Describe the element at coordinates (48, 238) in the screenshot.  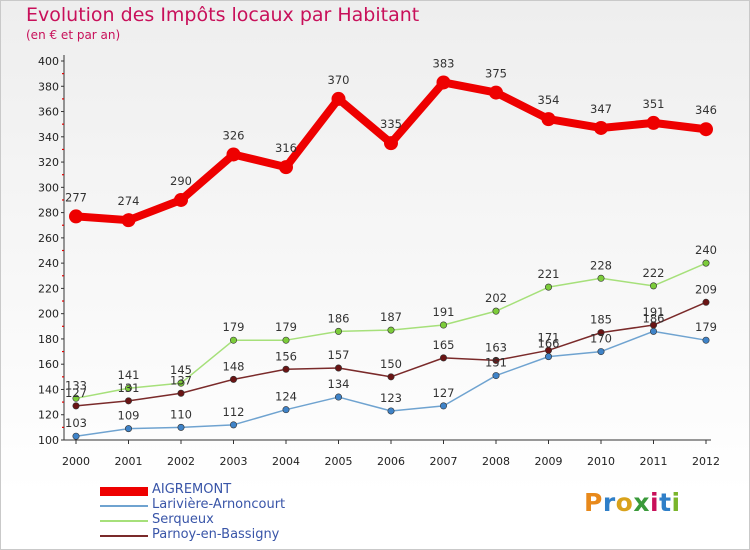
I see `y-tick-label: 260` at that location.